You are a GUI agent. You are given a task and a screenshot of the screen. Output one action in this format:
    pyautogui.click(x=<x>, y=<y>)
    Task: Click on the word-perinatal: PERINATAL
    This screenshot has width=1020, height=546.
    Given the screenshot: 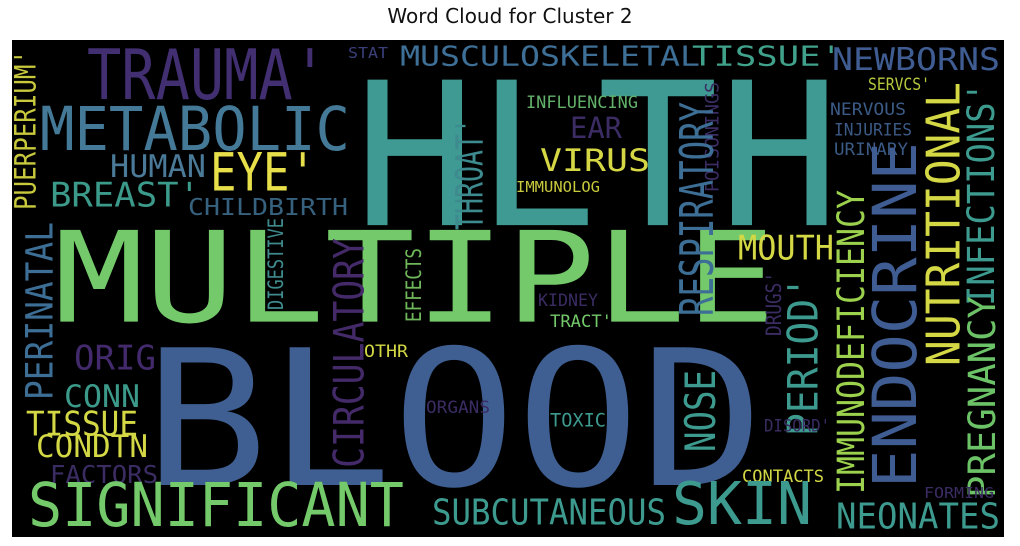 What is the action you would take?
    pyautogui.click(x=40, y=311)
    